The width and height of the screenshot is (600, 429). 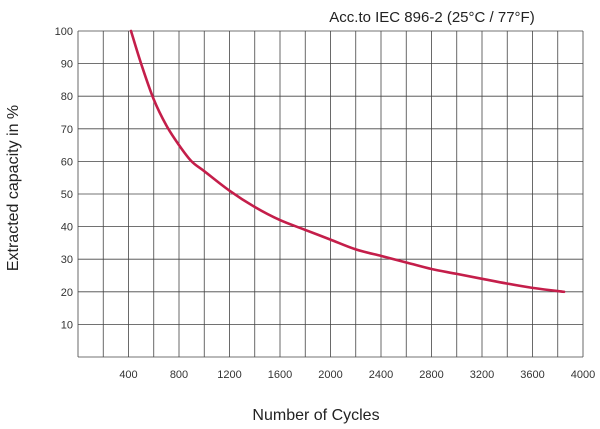 What do you see at coordinates (67, 293) in the screenshot?
I see `y-tick-label: 20` at bounding box center [67, 293].